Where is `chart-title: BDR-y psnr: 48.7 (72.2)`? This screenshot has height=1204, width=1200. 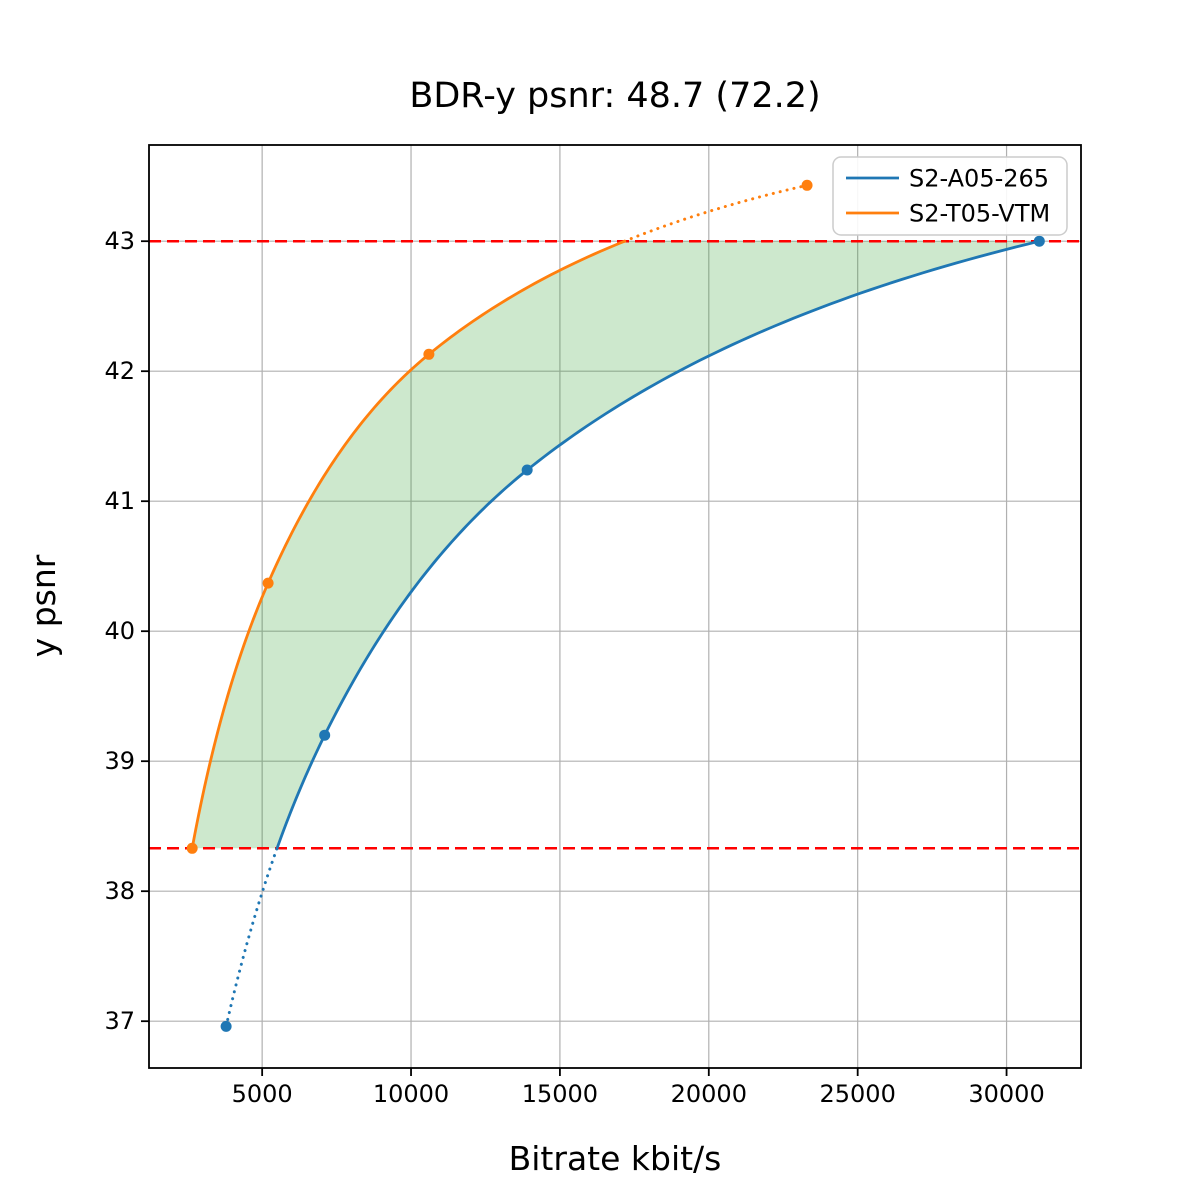 chart-title: BDR-y psnr: 48.7 (72.2) is located at coordinates (614, 96).